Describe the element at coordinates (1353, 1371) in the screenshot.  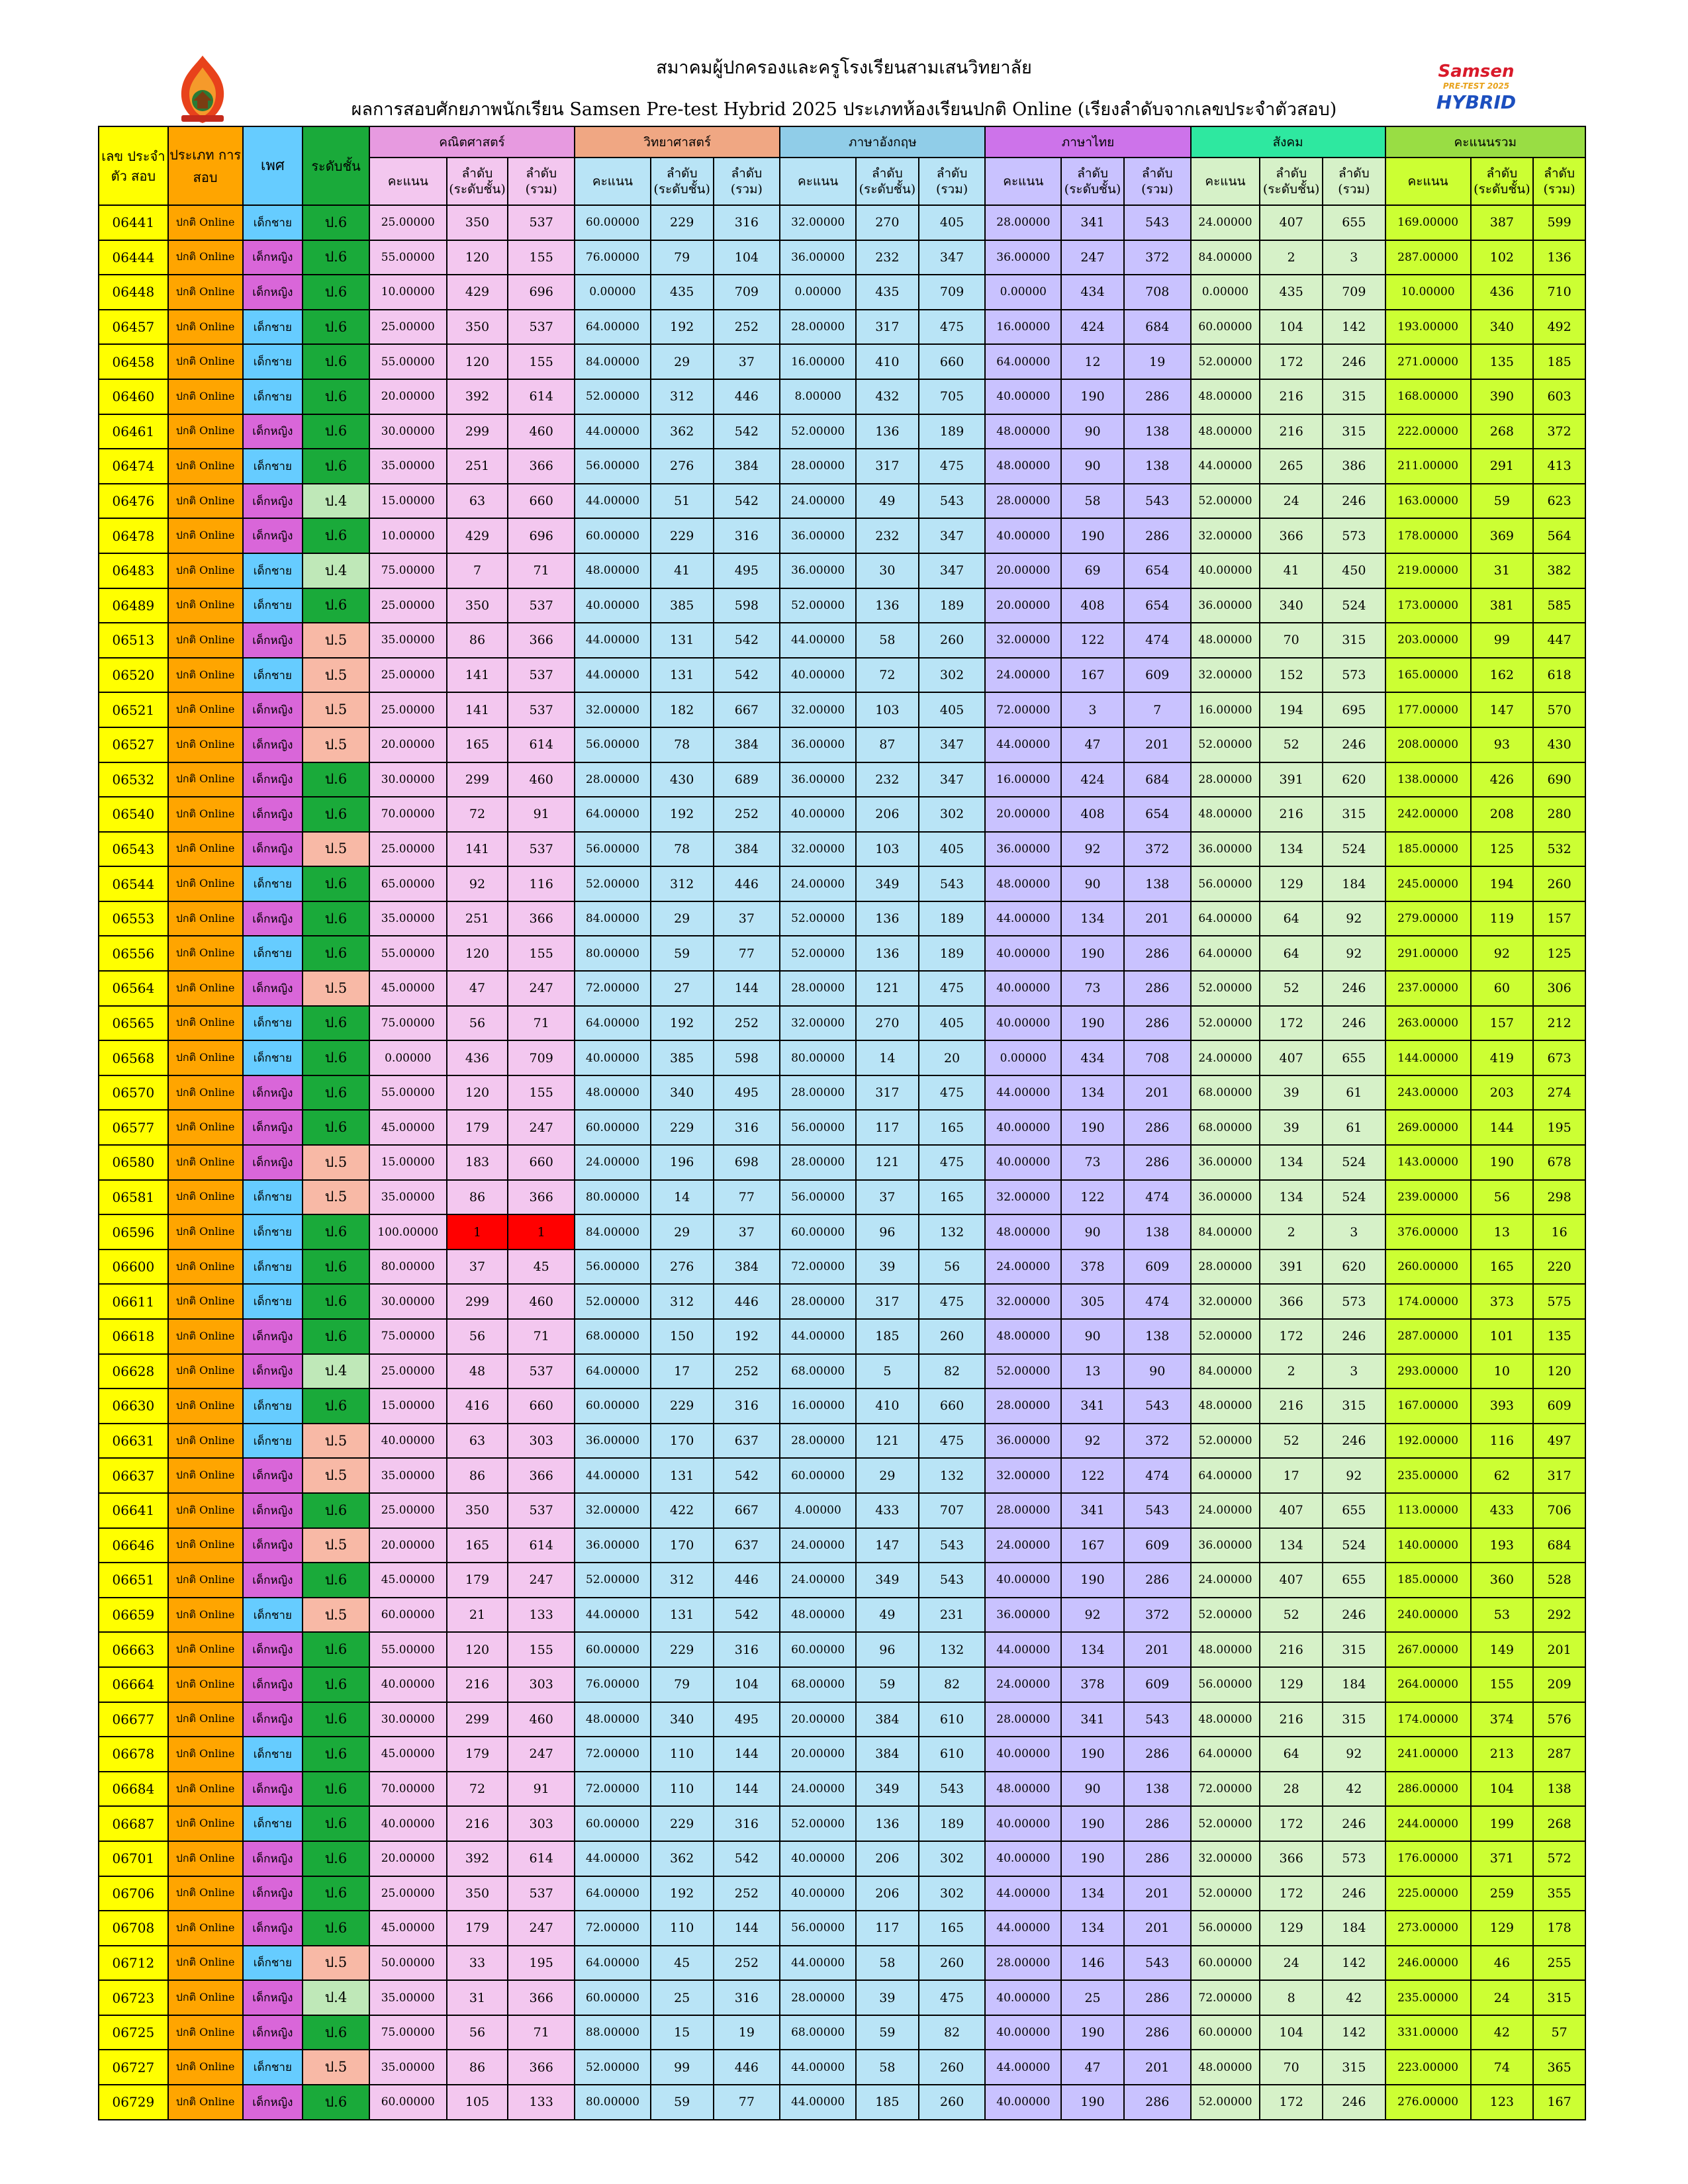
I see `social-rank-total-cell: 3` at that location.